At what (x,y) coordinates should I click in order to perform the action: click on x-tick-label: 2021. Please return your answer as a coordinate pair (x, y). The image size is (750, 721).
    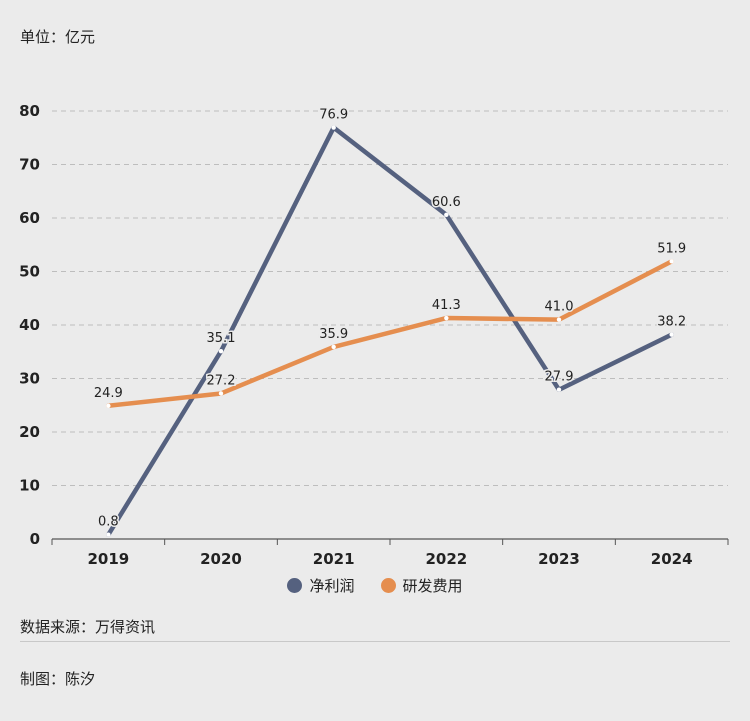
    Looking at the image, I should click on (334, 559).